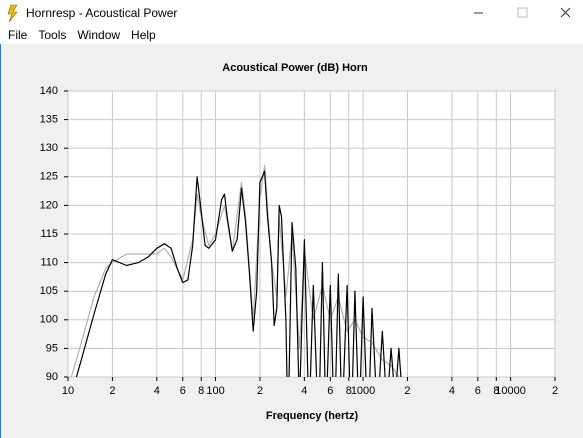 The width and height of the screenshot is (583, 438). What do you see at coordinates (49, 291) in the screenshot?
I see `y-tick-label: 105` at bounding box center [49, 291].